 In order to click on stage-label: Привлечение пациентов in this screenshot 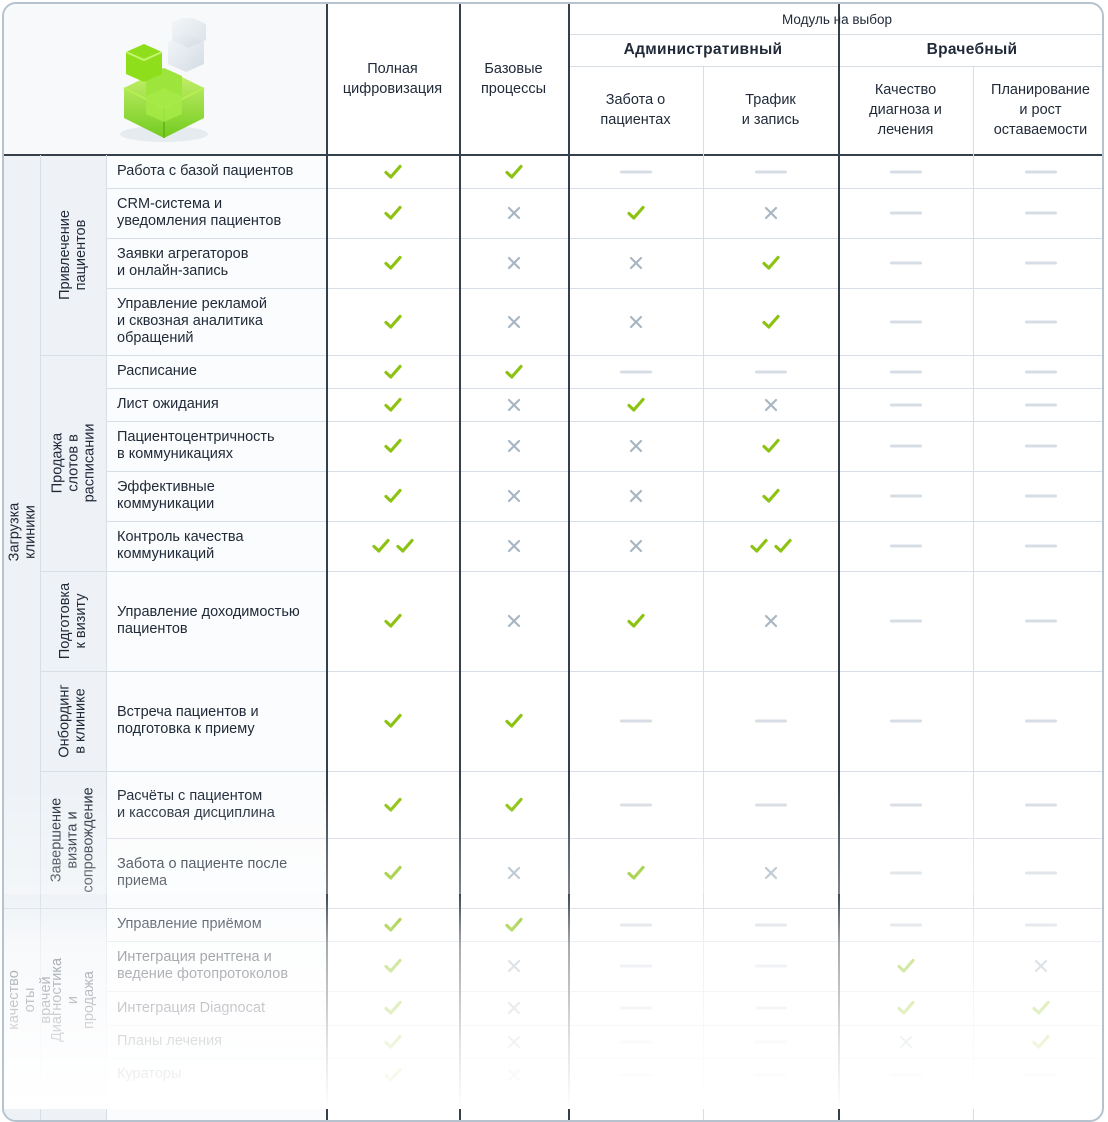, I will do `click(73, 255)`.